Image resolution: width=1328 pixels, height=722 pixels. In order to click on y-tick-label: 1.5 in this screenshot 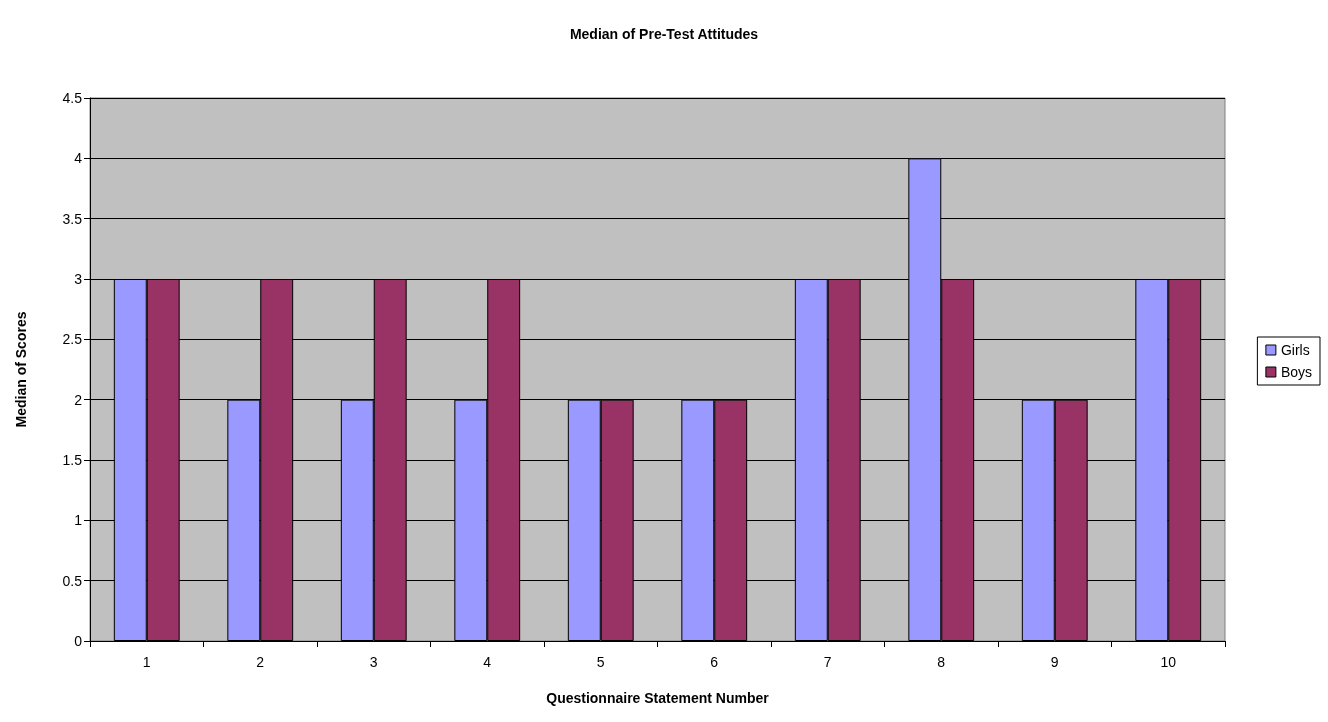, I will do `click(72, 460)`.